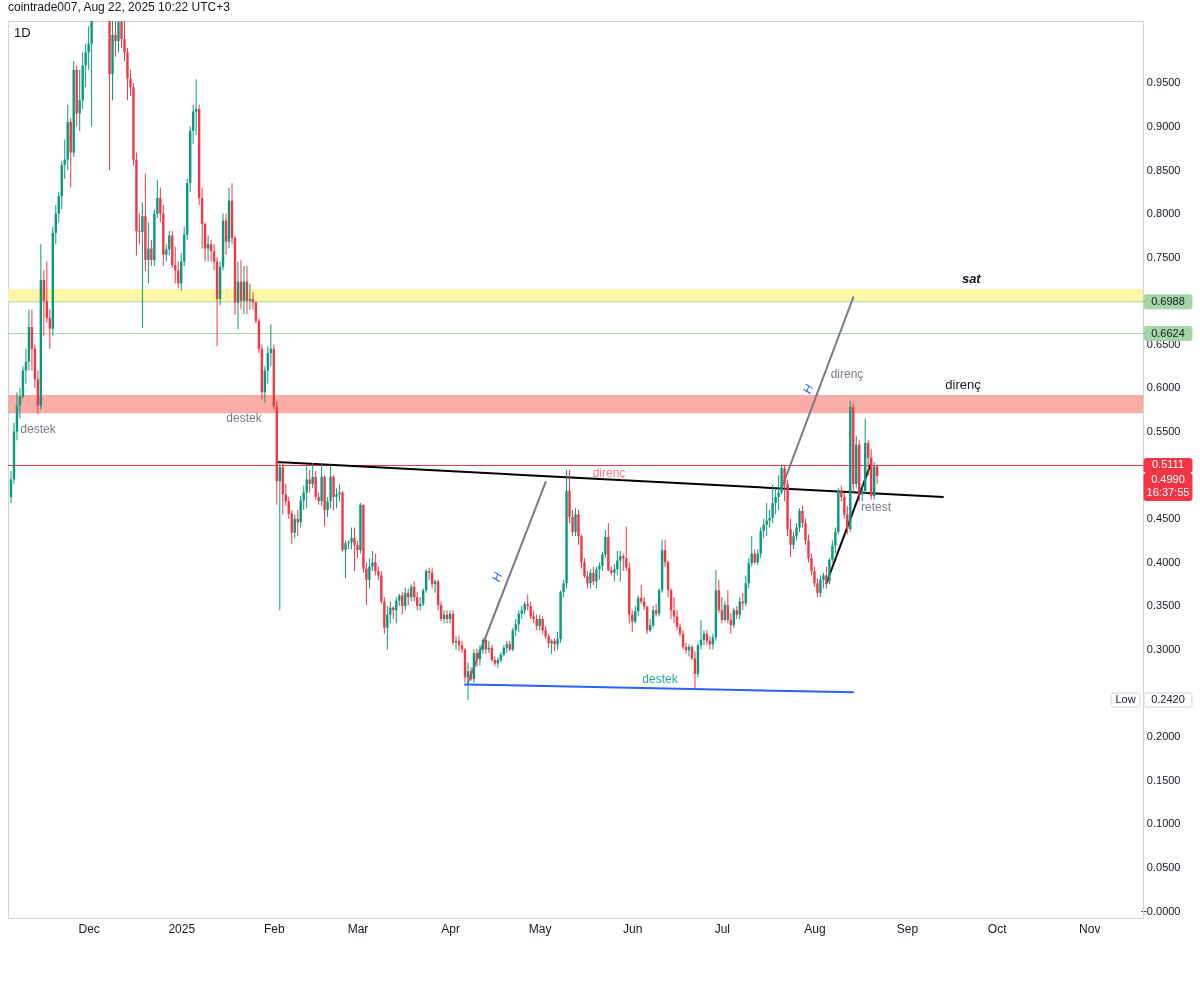 This screenshot has width=1200, height=990. Describe the element at coordinates (1163, 561) in the screenshot. I see `y-tick-label: 0.4000` at that location.